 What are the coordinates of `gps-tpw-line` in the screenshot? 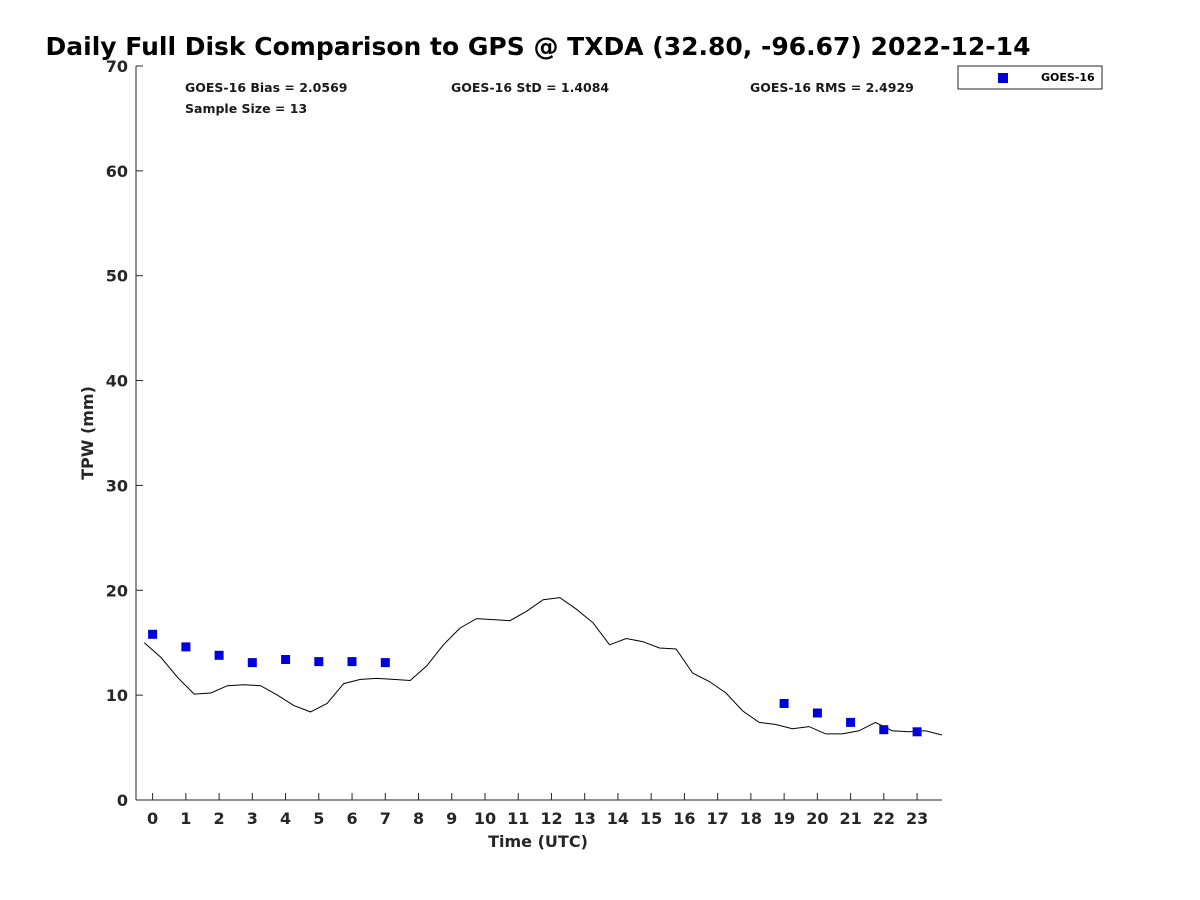 It's located at (543, 666).